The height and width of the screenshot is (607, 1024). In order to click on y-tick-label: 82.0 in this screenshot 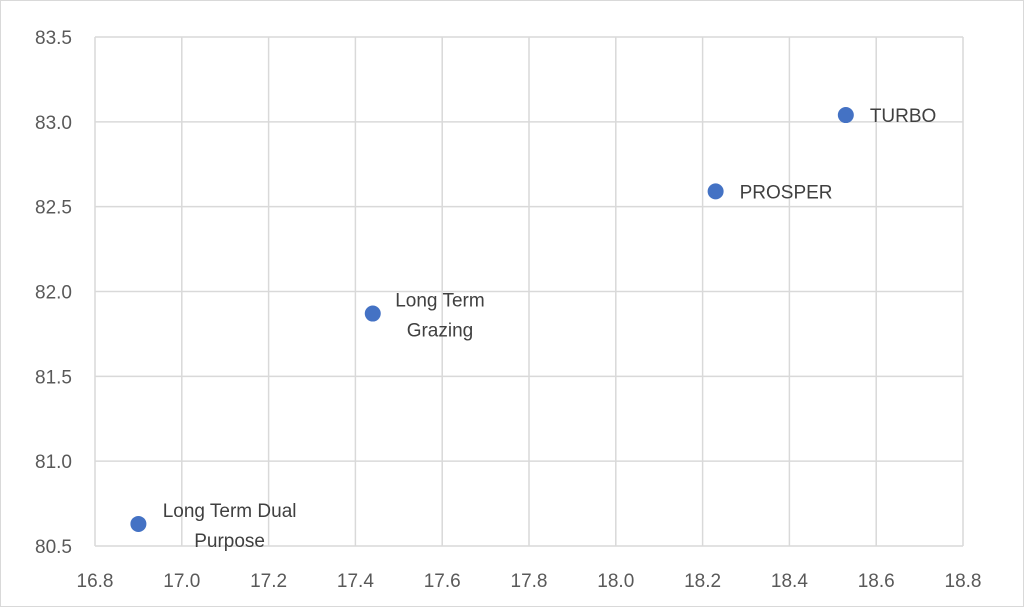, I will do `click(53, 293)`.